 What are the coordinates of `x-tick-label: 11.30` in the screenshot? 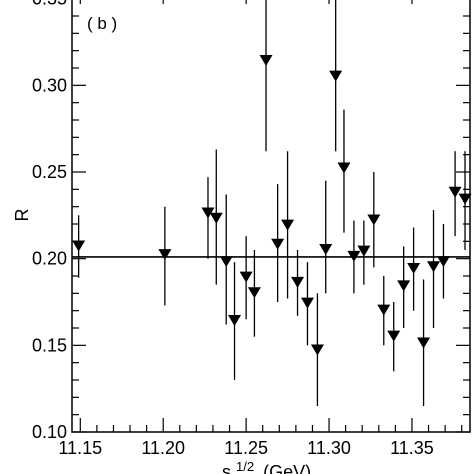 It's located at (329, 448).